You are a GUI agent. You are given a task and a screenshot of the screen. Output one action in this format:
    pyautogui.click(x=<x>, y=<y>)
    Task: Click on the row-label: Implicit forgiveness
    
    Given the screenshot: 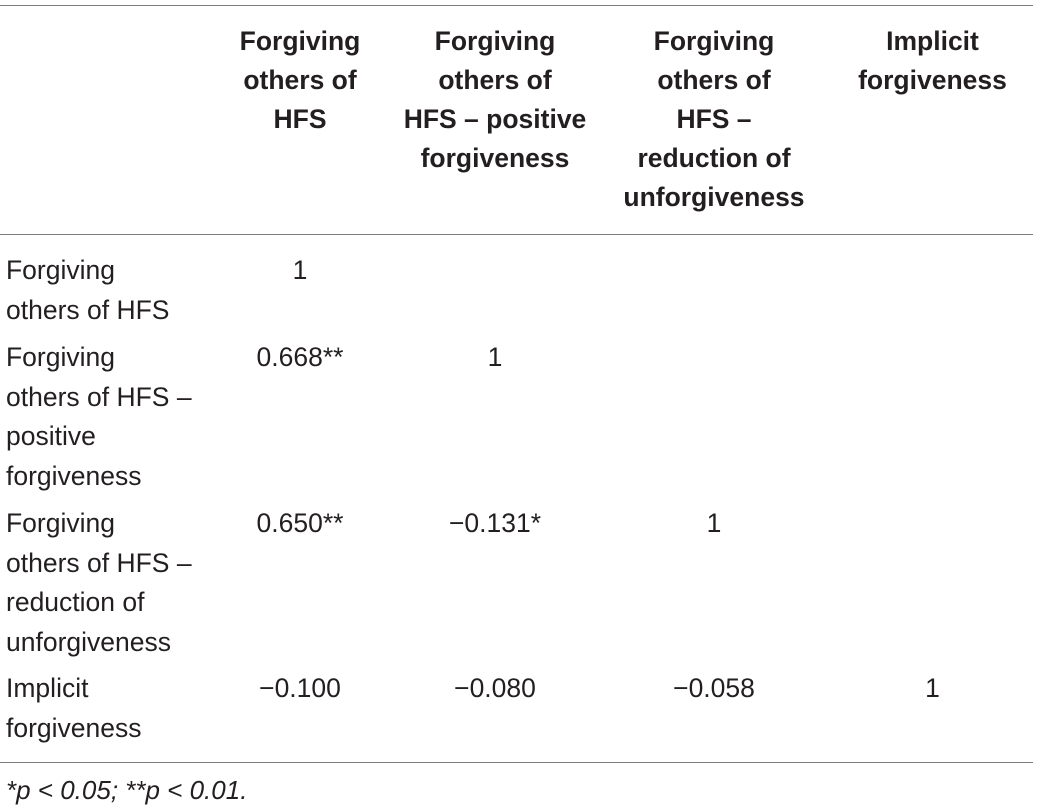 What is the action you would take?
    pyautogui.click(x=74, y=708)
    